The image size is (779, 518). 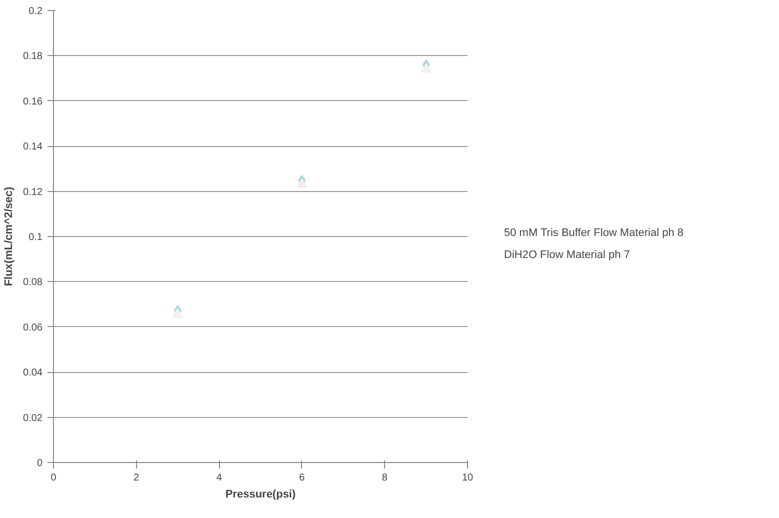 What do you see at coordinates (33, 282) in the screenshot?
I see `y-tick-label: 0.08` at bounding box center [33, 282].